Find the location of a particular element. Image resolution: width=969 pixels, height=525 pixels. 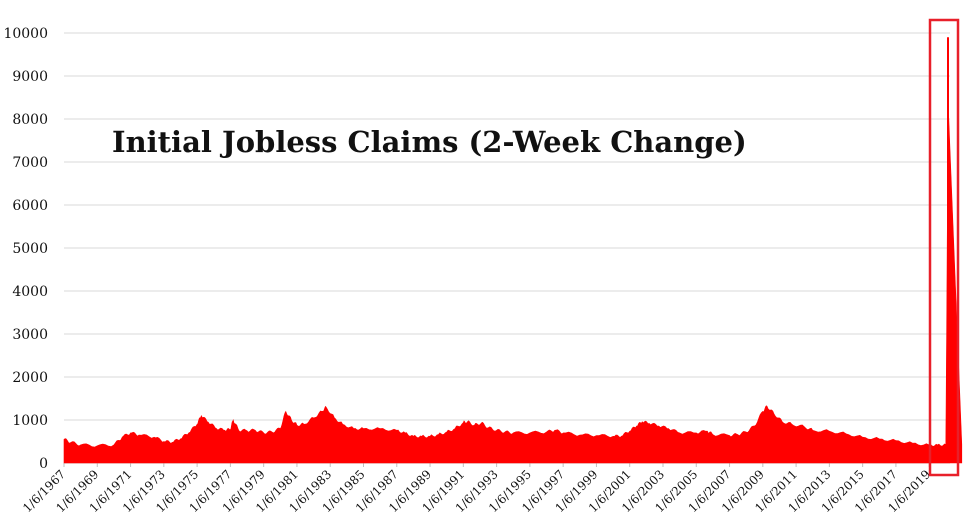

y-tick-label: 1000 is located at coordinates (30, 421).